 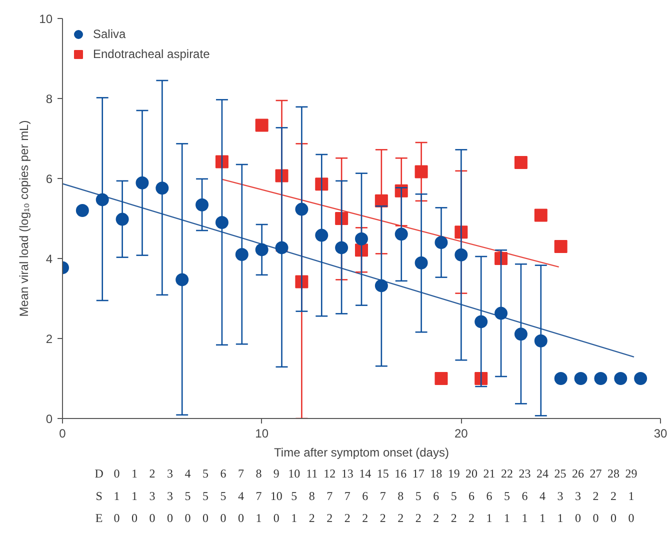 I want to click on text: D 0 1 2 3 4 5 6 7 8 9 10 11 12 13 14 15 16 17 18 19 20 21 22 23 24 25 26 27 28 29, so click(x=366, y=473).